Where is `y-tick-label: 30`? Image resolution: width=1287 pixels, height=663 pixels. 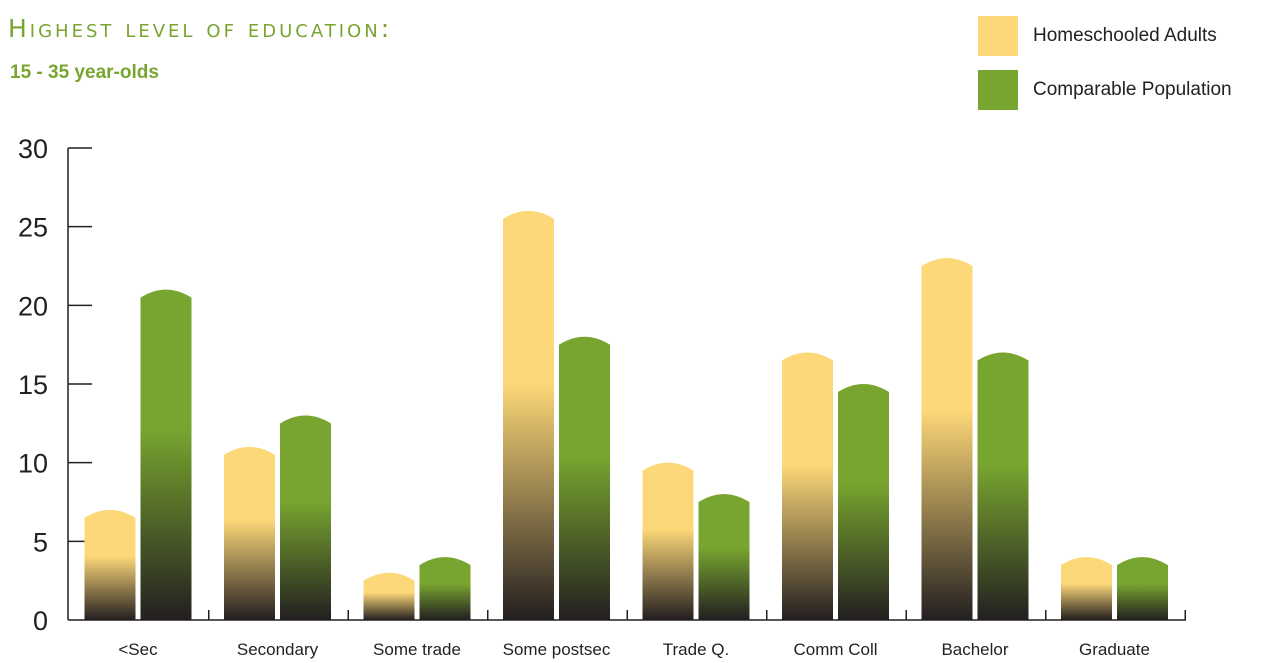 y-tick-label: 30 is located at coordinates (33, 149).